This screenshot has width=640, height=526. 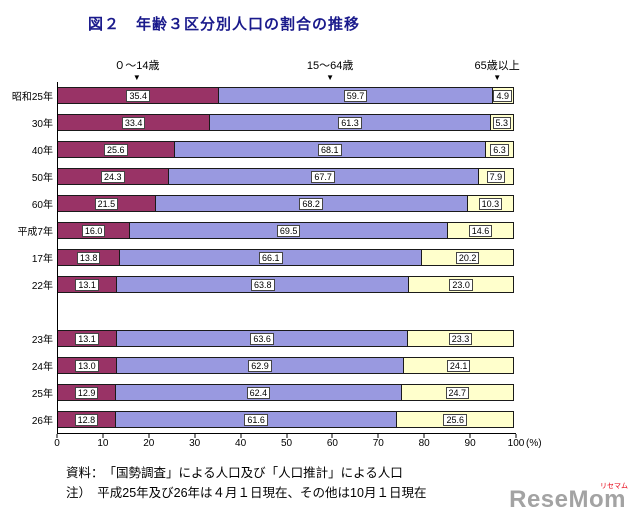 I want to click on value-label: 12.8, so click(x=86, y=419).